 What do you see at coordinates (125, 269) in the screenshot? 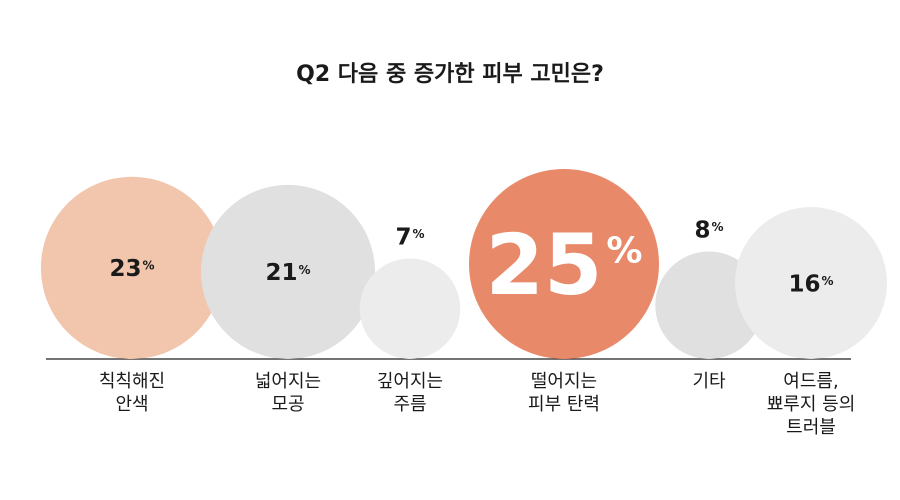
I see `value-number: 23` at bounding box center [125, 269].